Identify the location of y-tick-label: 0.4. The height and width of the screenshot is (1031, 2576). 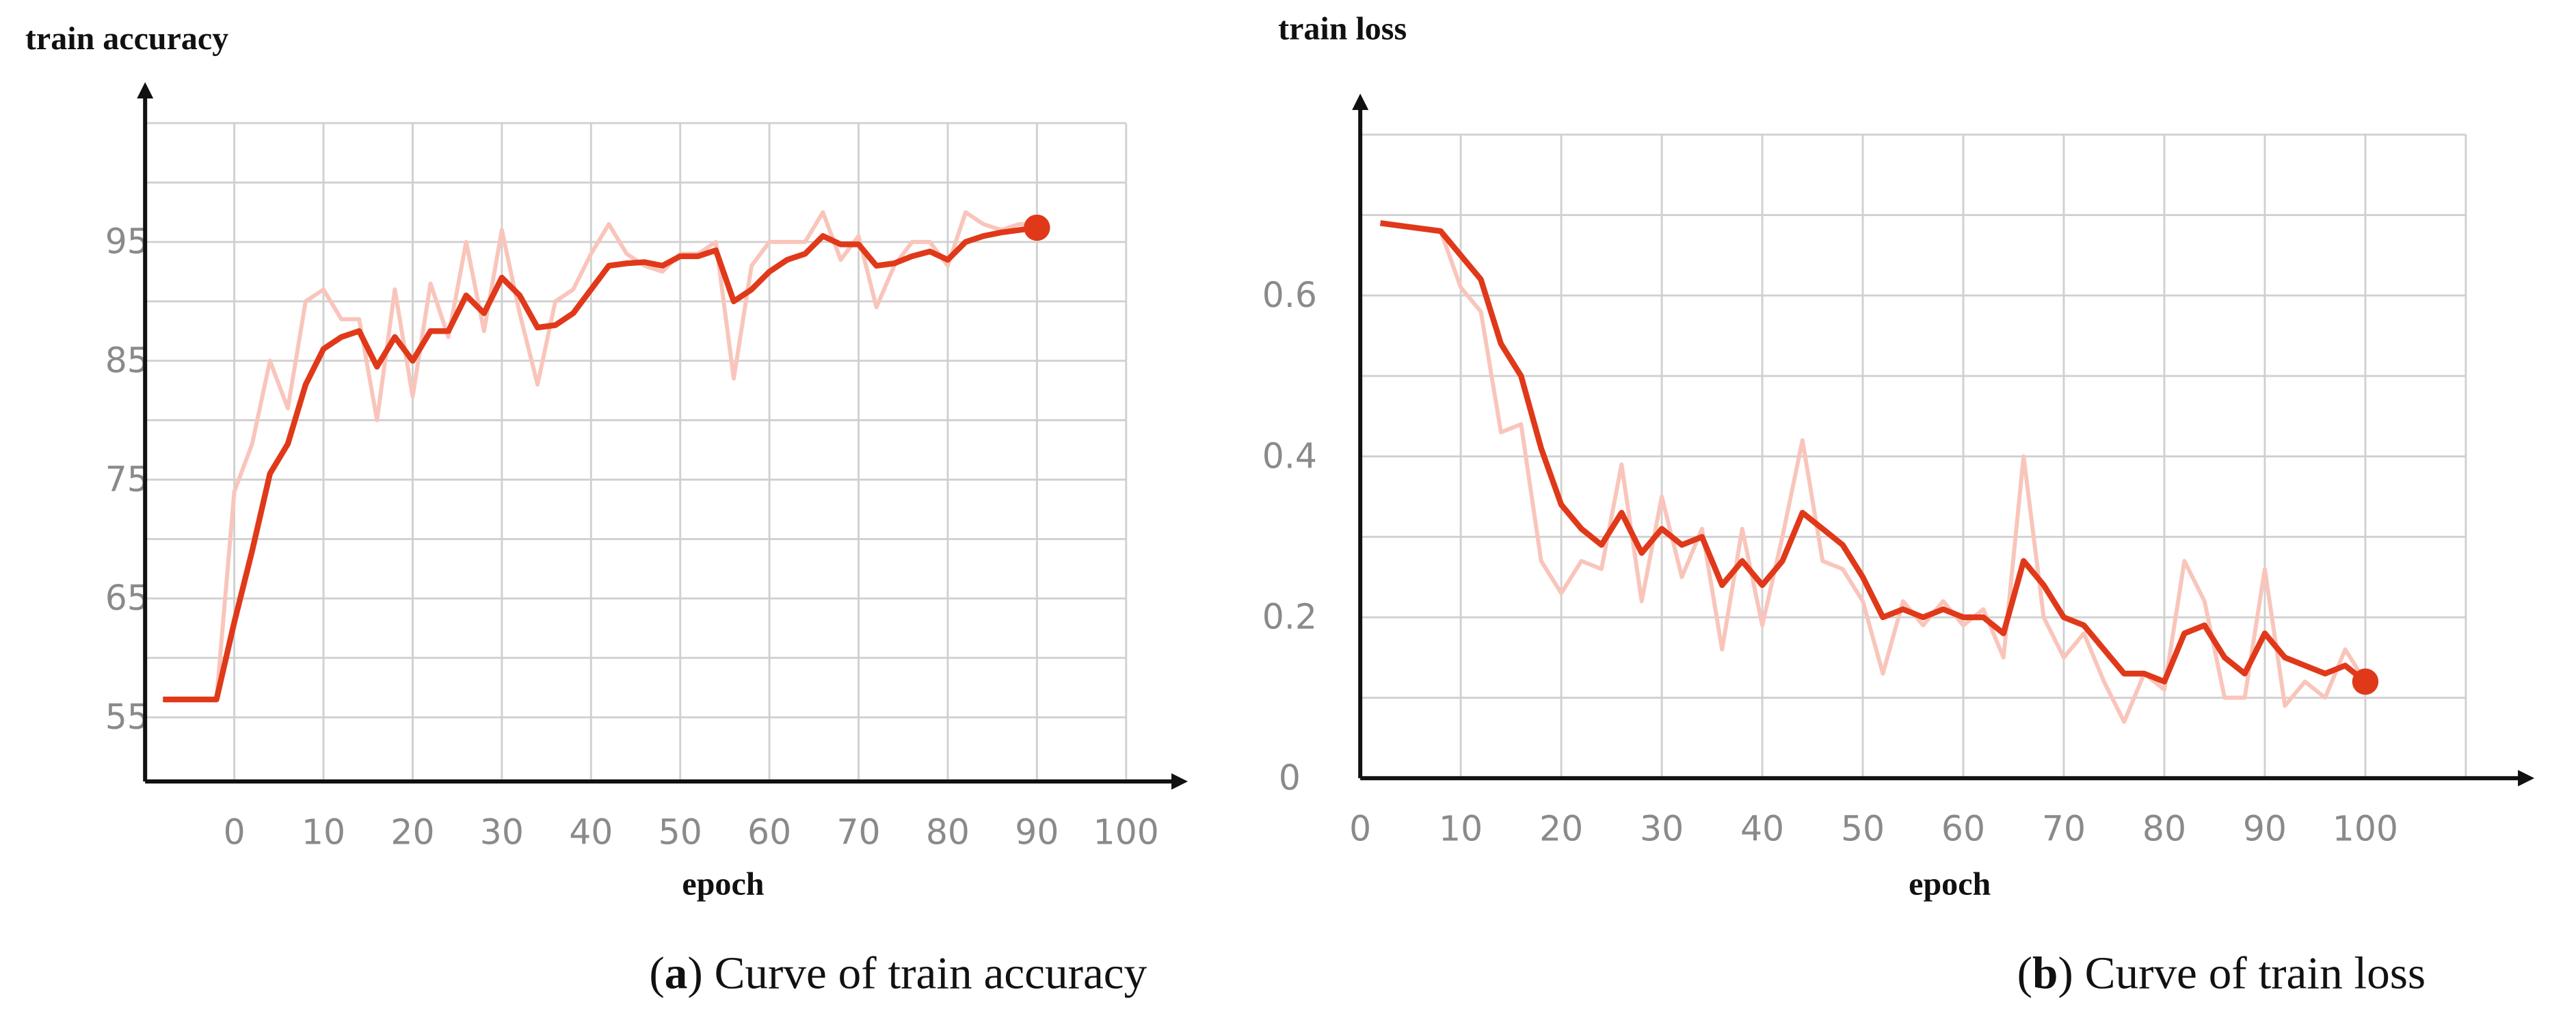
(1289, 456).